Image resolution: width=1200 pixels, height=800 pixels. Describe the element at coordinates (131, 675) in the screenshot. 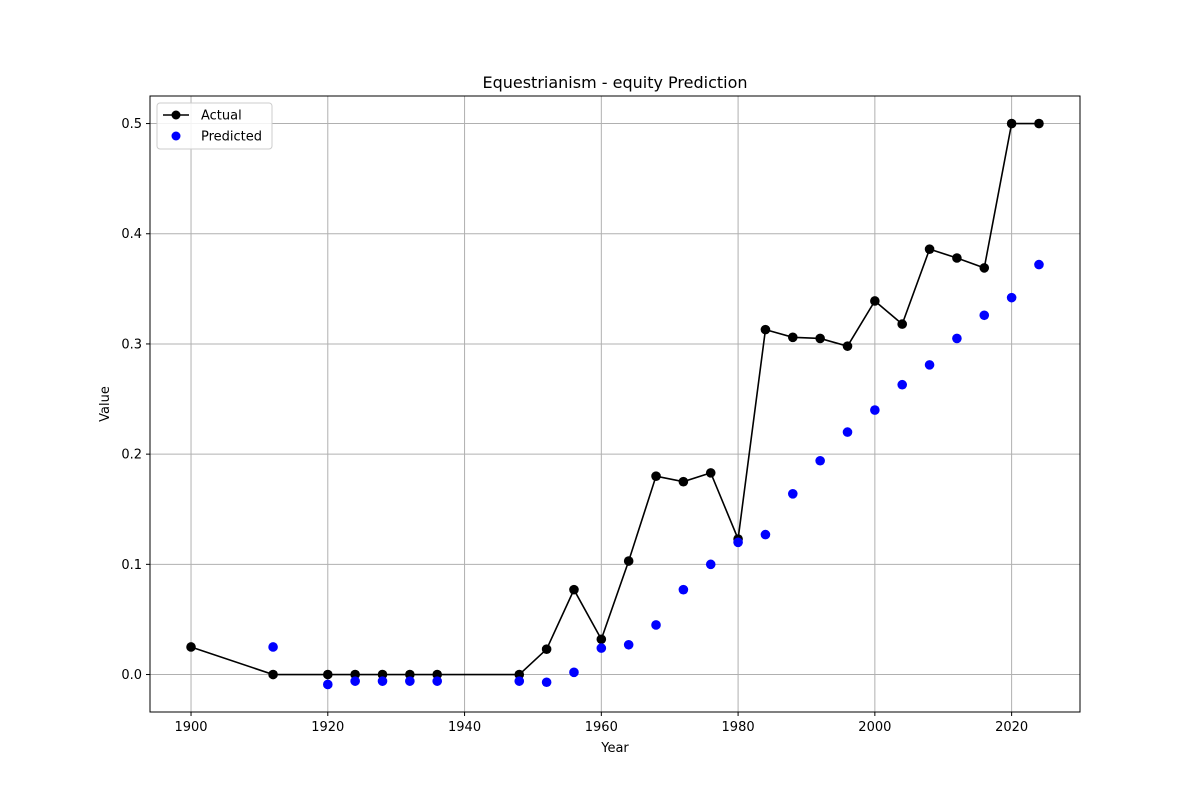

I see `y-tick-label: 0.0` at that location.